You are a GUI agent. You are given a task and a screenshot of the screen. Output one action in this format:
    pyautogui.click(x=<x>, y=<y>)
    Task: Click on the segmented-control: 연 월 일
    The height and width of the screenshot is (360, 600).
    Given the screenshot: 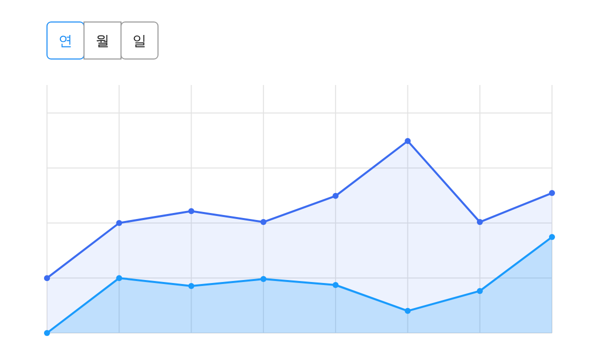 What is the action you would take?
    pyautogui.click(x=102, y=41)
    